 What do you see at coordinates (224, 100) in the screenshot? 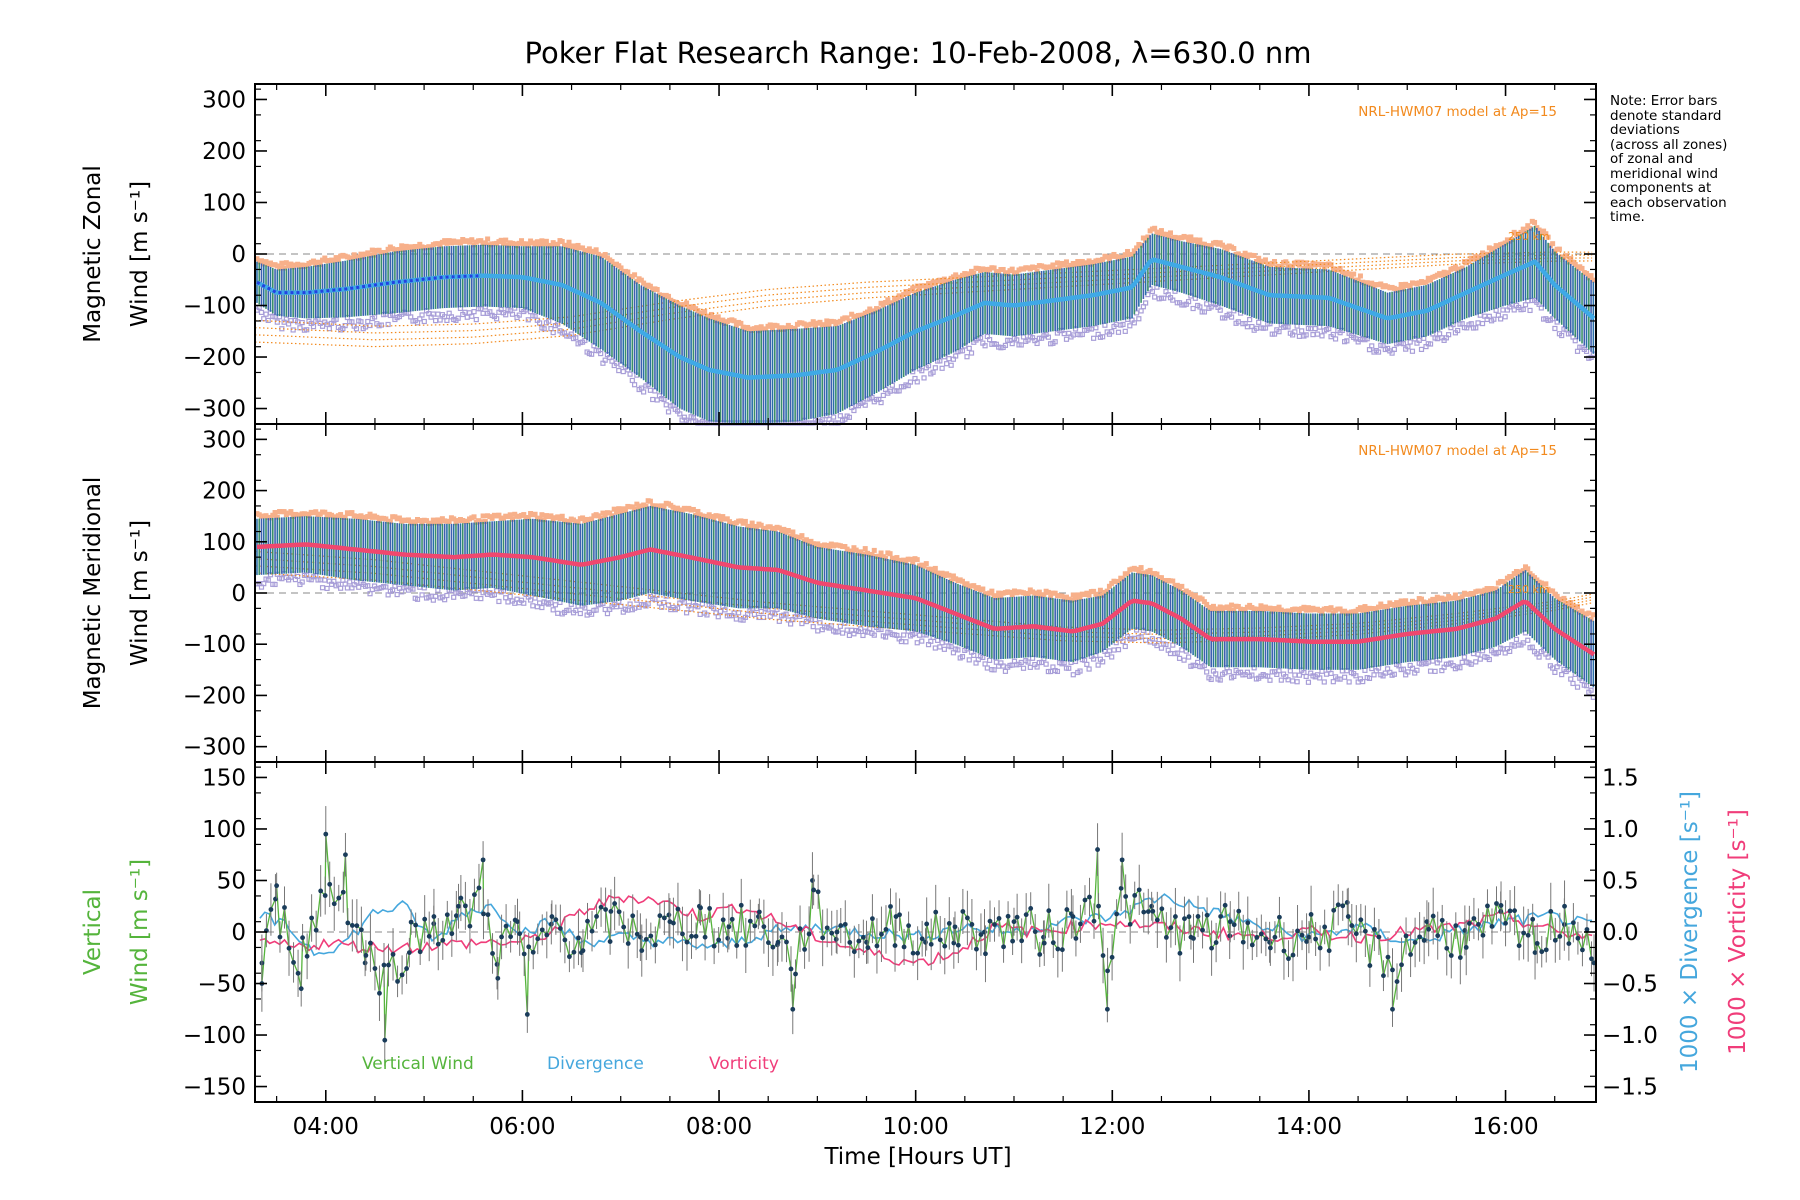
I see `y-tick-label: 300` at bounding box center [224, 100].